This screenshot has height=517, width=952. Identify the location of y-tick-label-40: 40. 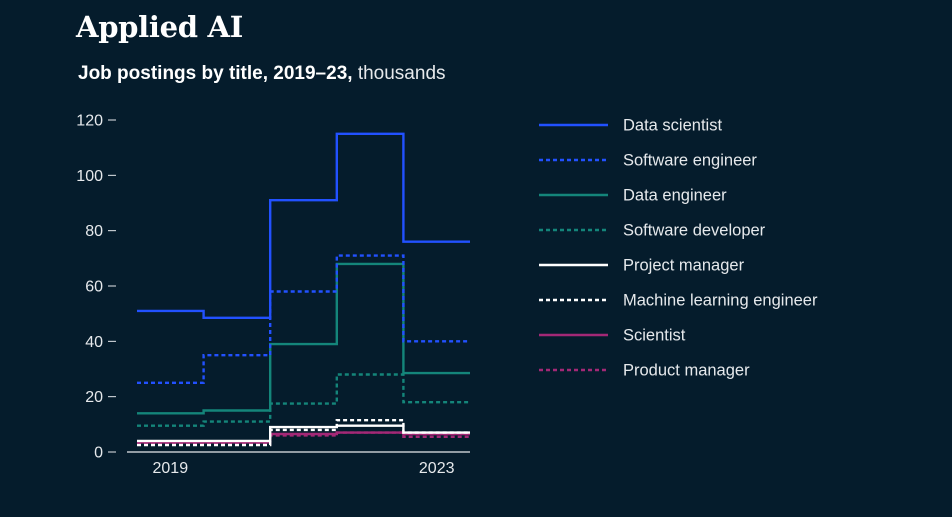
(94, 342).